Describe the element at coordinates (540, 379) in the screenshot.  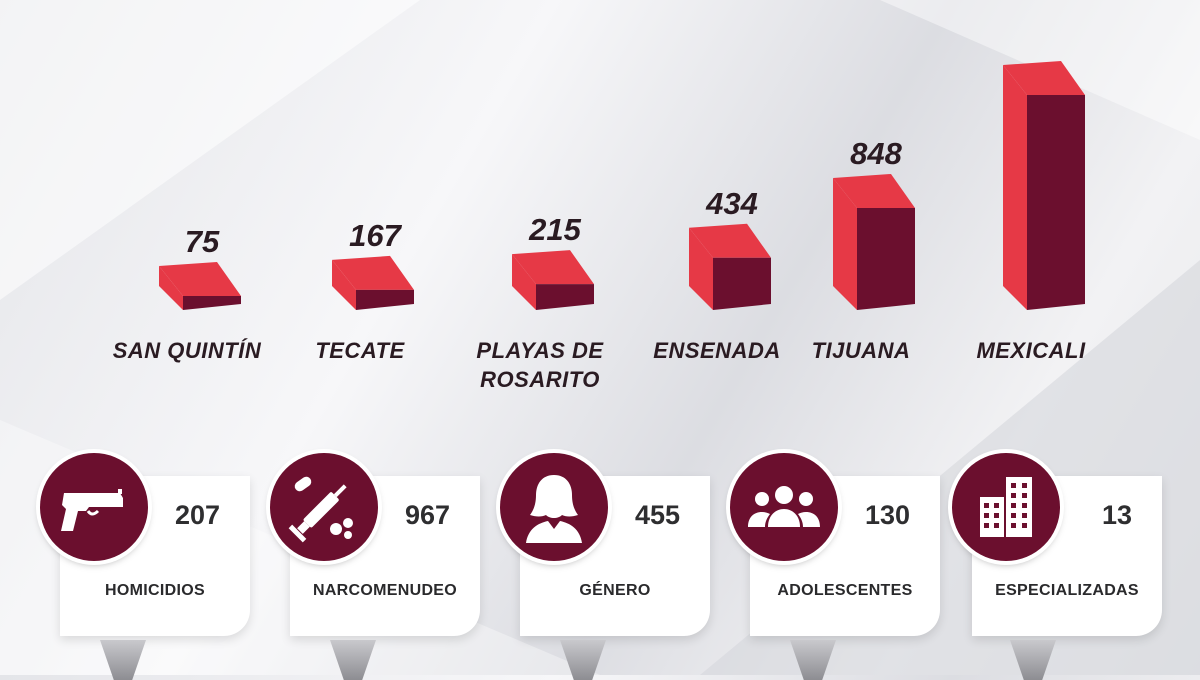
I see `category-label: ROSARITO` at that location.